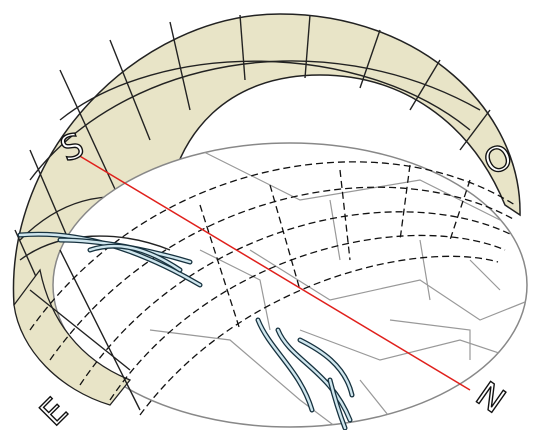 Image resolution: width=537 pixels, height=430 pixels. What do you see at coordinates (53, 410) in the screenshot?
I see `label-east: E` at bounding box center [53, 410].